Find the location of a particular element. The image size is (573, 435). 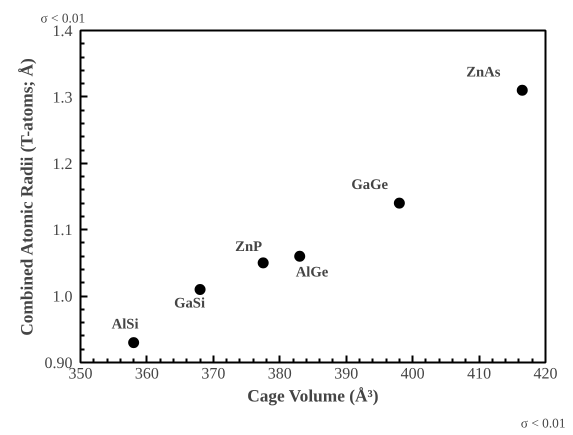

x-tick-label: 380 is located at coordinates (280, 374).